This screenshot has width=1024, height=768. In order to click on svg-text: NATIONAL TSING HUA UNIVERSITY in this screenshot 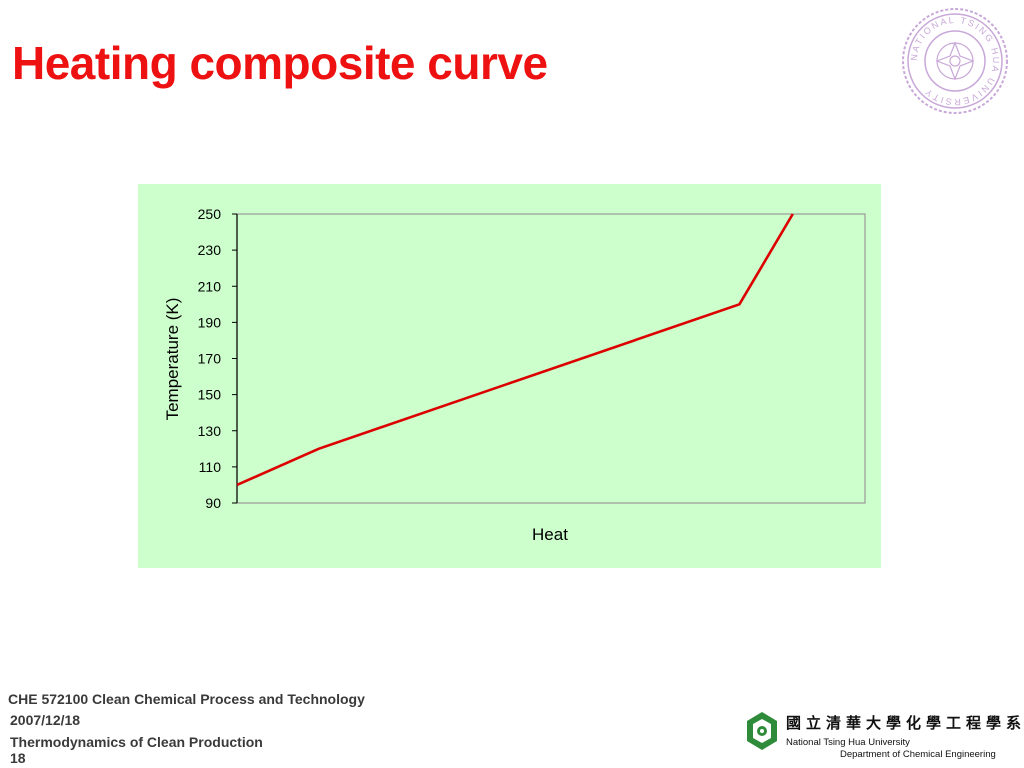, I will do `click(955, 61)`.